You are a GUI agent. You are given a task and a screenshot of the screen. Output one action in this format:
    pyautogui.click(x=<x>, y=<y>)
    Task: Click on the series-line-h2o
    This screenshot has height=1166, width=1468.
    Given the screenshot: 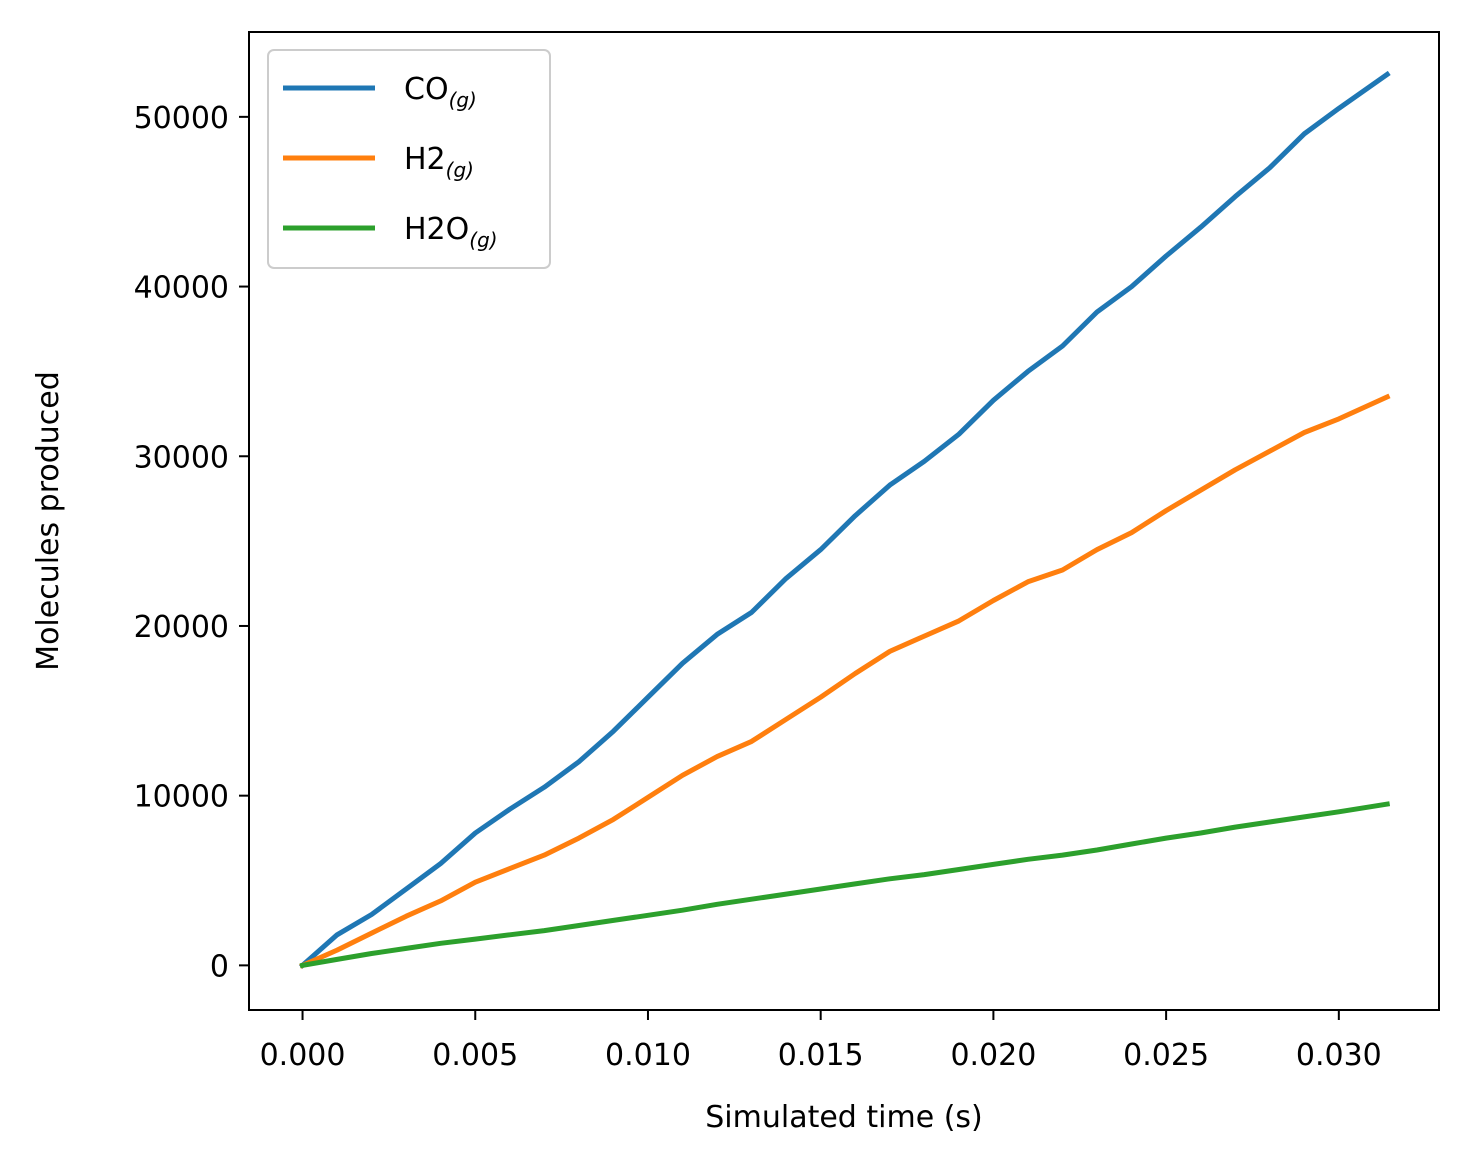 What is the action you would take?
    pyautogui.click(x=845, y=885)
    